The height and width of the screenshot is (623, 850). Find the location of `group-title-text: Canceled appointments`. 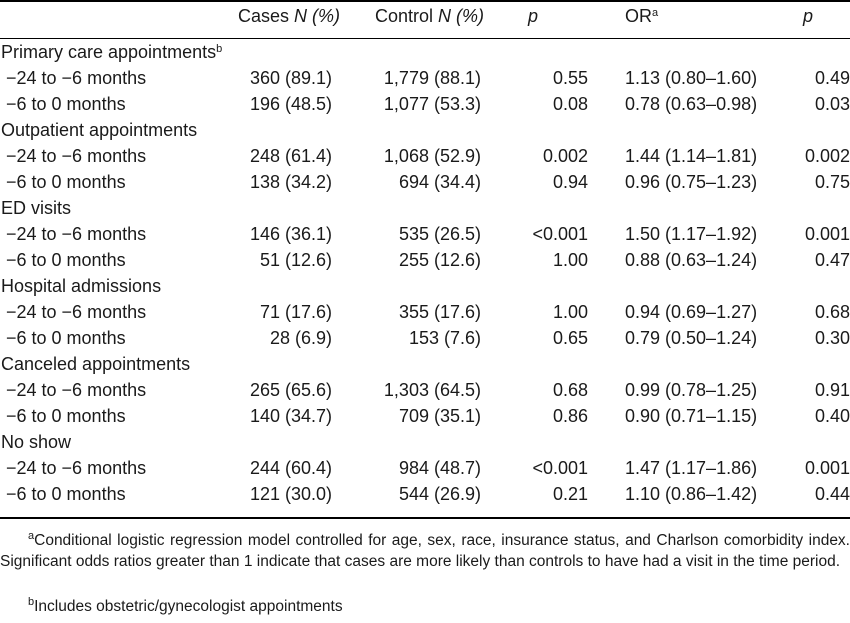

group-title-text: Canceled appointments is located at coordinates (96, 364).